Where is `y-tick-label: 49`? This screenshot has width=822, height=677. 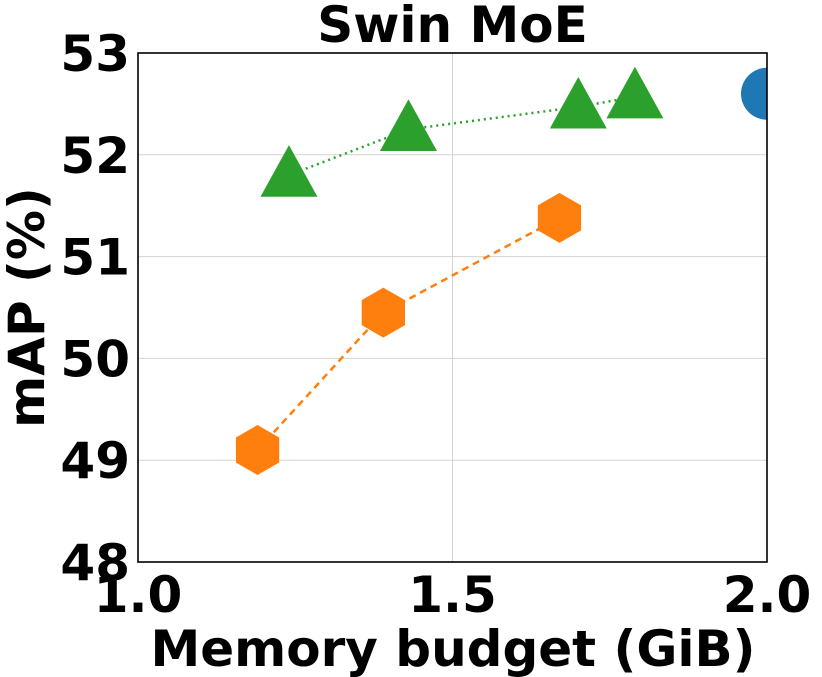
y-tick-label: 49 is located at coordinates (95, 461).